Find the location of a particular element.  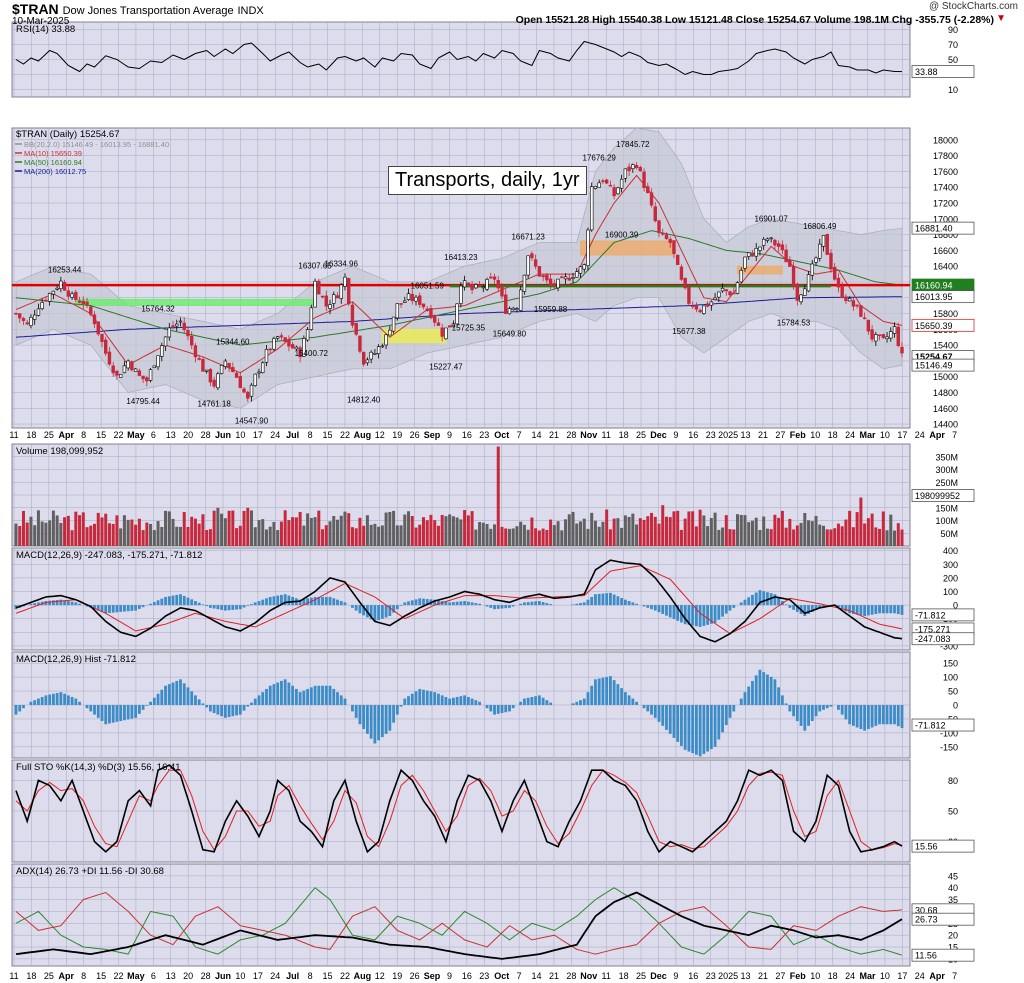

x-axis-label: 9 is located at coordinates (449, 976).